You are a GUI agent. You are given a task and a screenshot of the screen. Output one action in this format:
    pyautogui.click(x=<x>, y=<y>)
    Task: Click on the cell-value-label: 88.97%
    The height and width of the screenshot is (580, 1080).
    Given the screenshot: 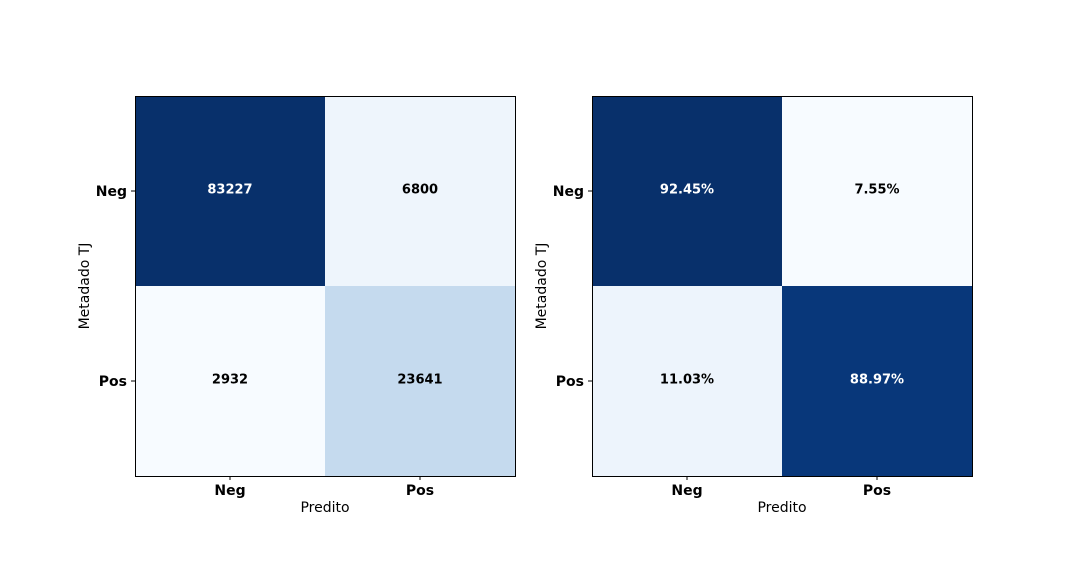 What is the action you would take?
    pyautogui.click(x=877, y=380)
    